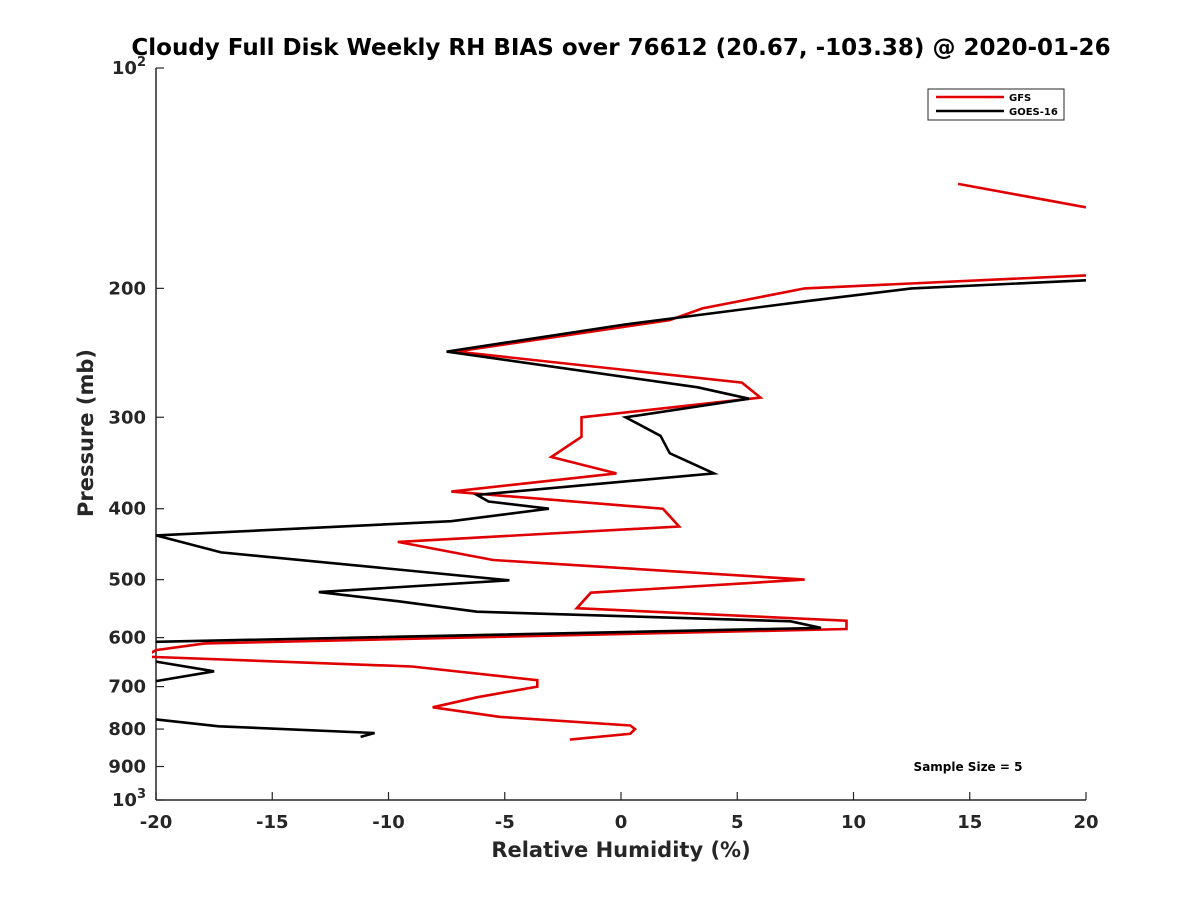  Describe the element at coordinates (127, 767) in the screenshot. I see `y-tick-label: 900` at that location.